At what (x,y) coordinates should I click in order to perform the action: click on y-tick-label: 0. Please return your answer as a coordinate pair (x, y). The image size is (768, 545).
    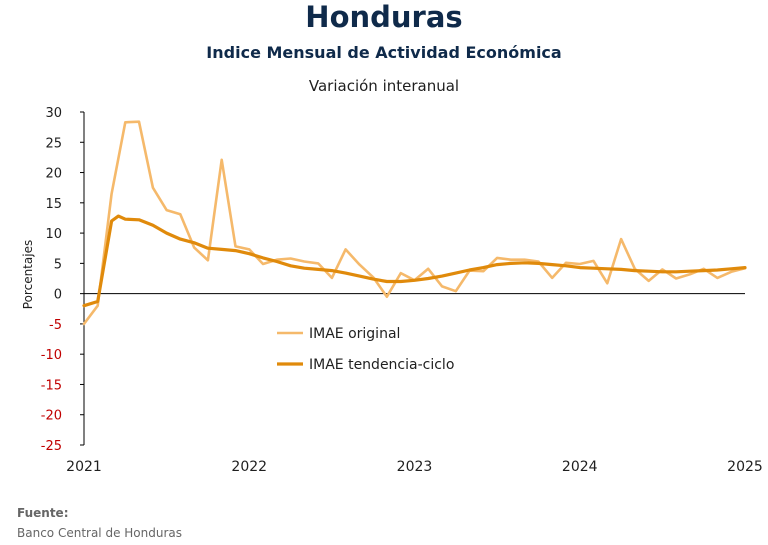
    Looking at the image, I should click on (58, 295).